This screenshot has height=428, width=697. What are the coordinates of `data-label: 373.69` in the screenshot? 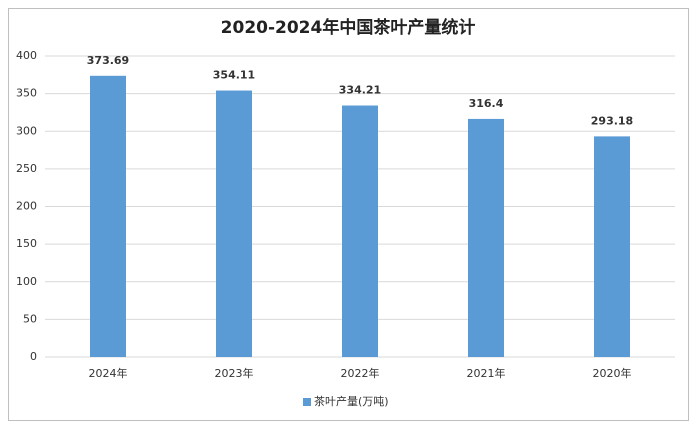 It's located at (108, 60).